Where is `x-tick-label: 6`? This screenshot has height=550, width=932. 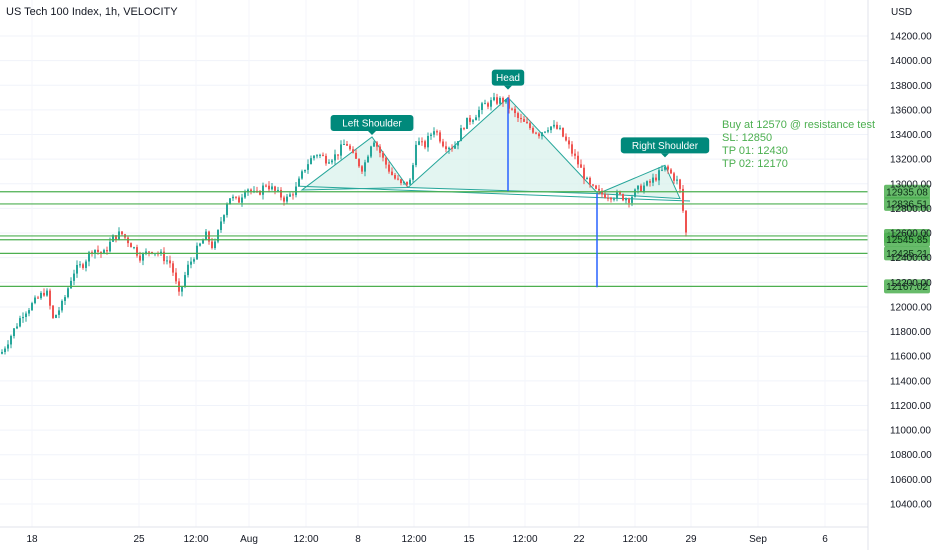
x-tick-label: 6 is located at coordinates (825, 539).